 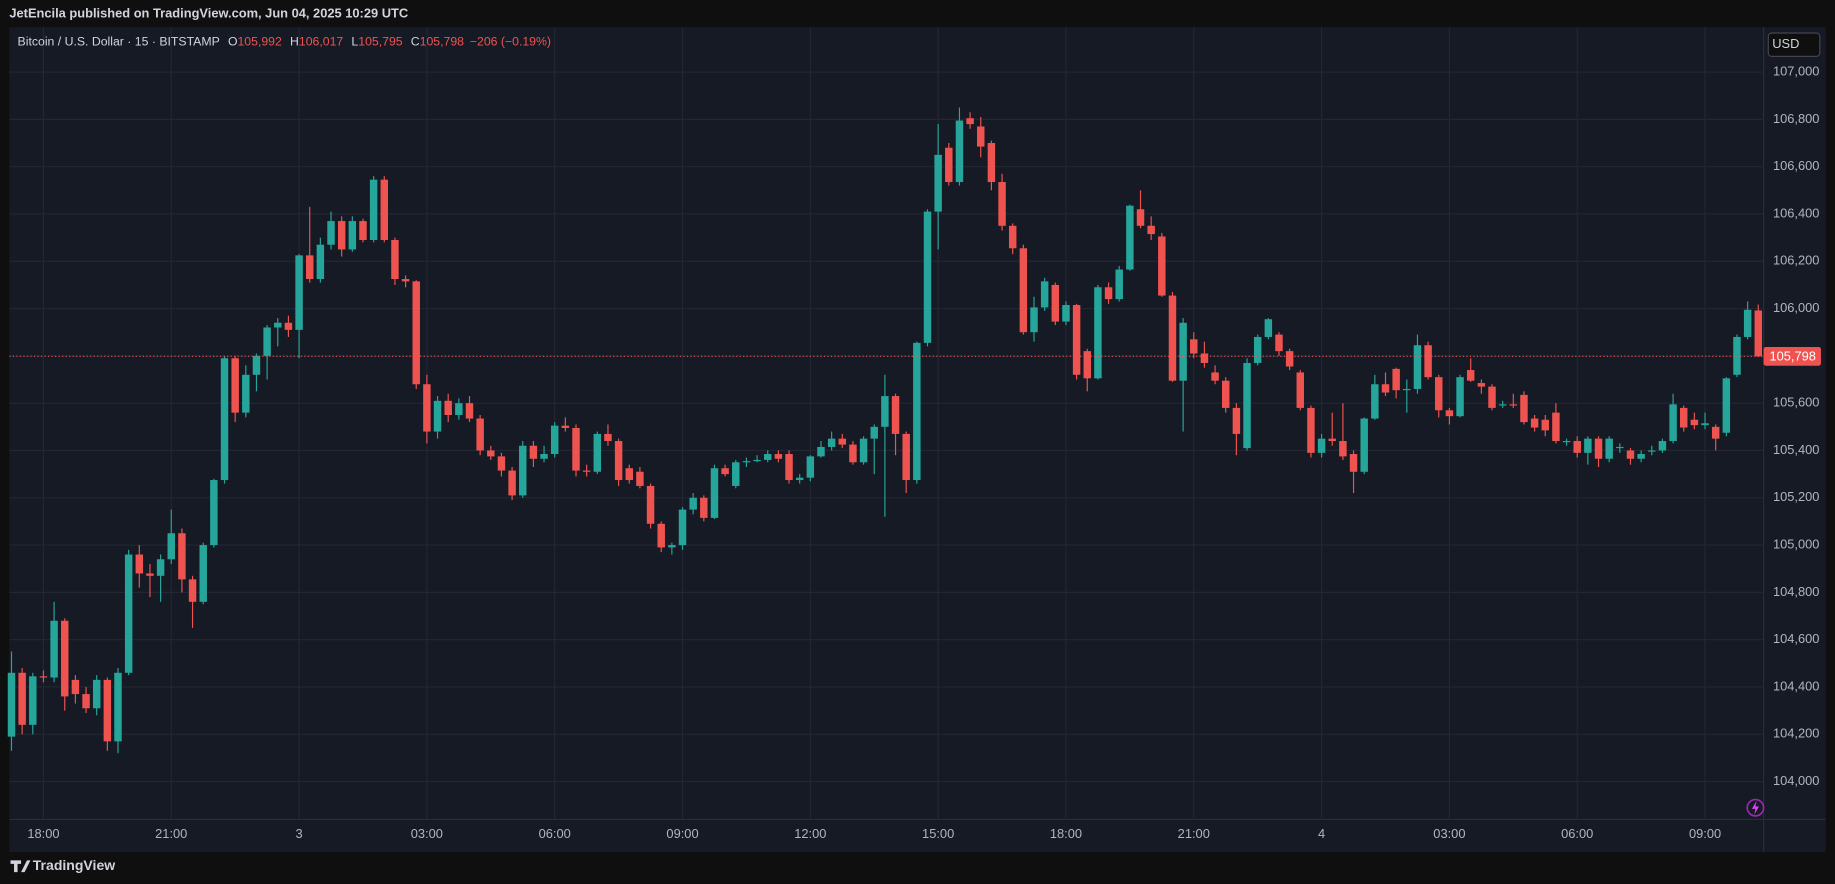 What do you see at coordinates (20, 866) in the screenshot?
I see `tv-logo` at bounding box center [20, 866].